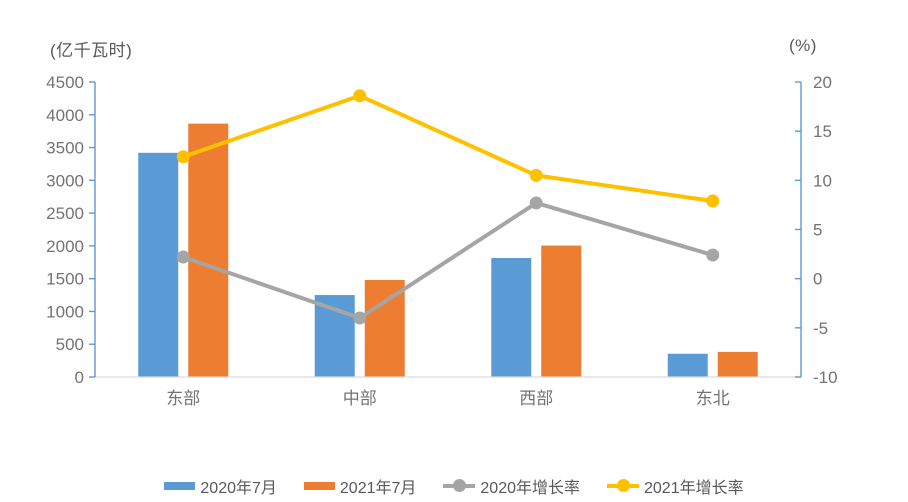 Image resolution: width=908 pixels, height=502 pixels. I want to click on category-label-中部: 中部, so click(360, 398).